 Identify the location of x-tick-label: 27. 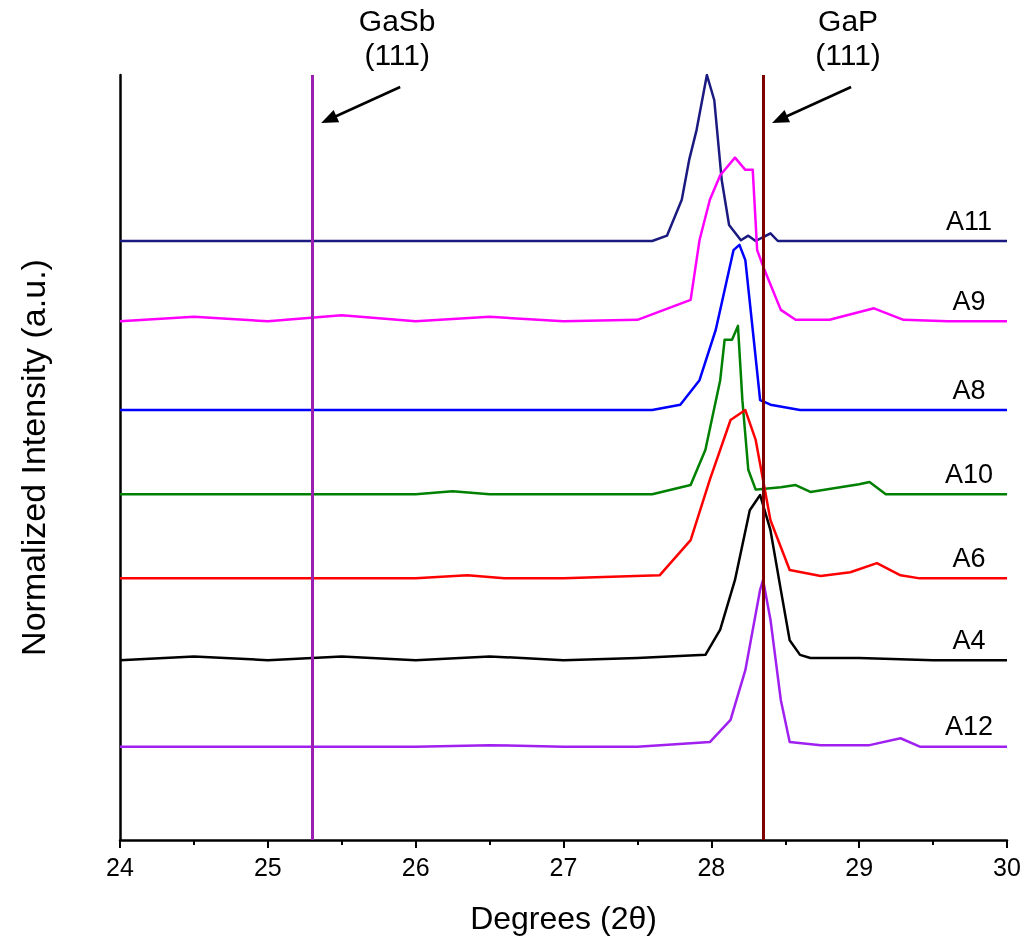
(563, 866).